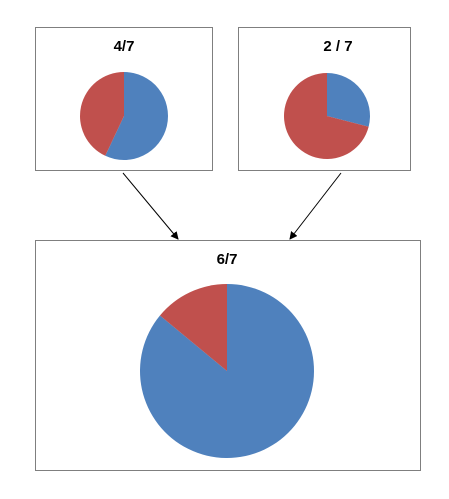 The image size is (449, 499). Describe the element at coordinates (227, 259) in the screenshot. I see `chart-title: 6/7` at that location.